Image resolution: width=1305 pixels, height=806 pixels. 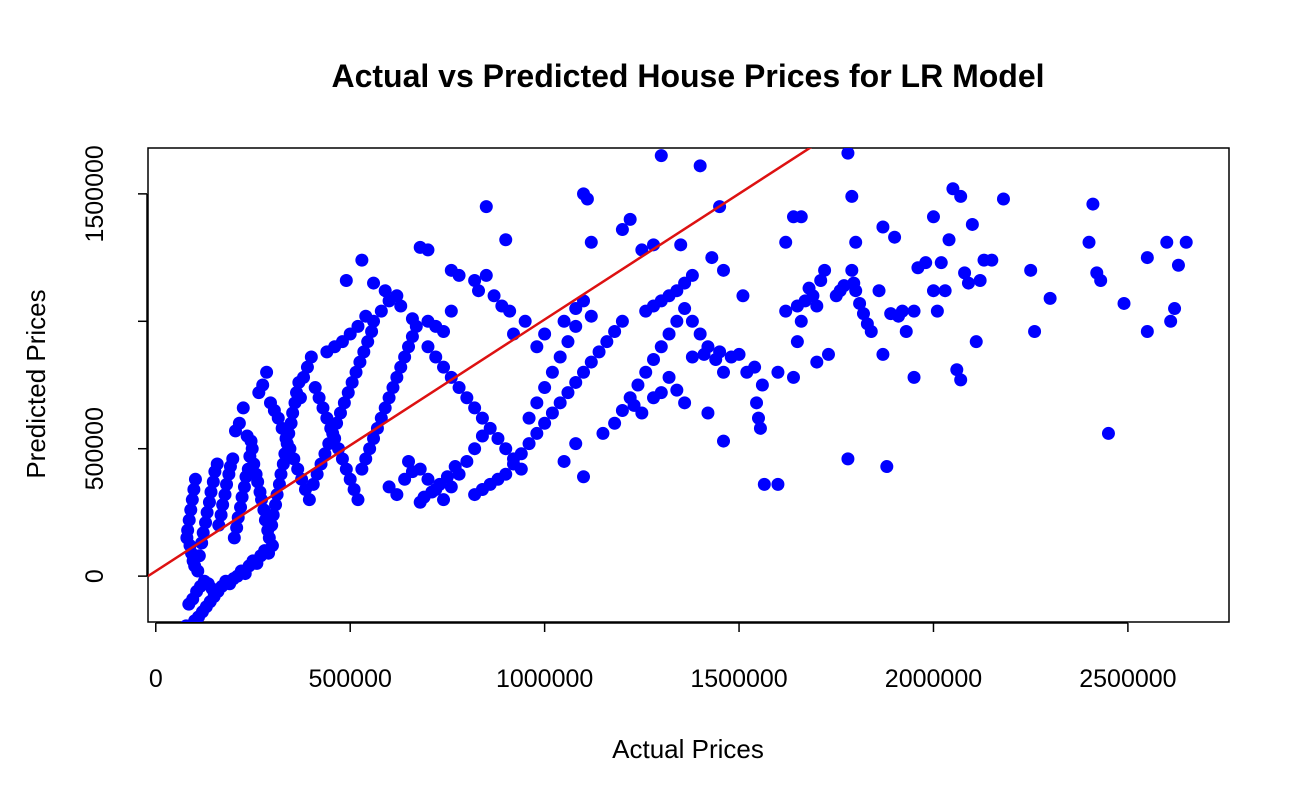 I want to click on y-axis: 0 500000 1500000, so click(x=114, y=364).